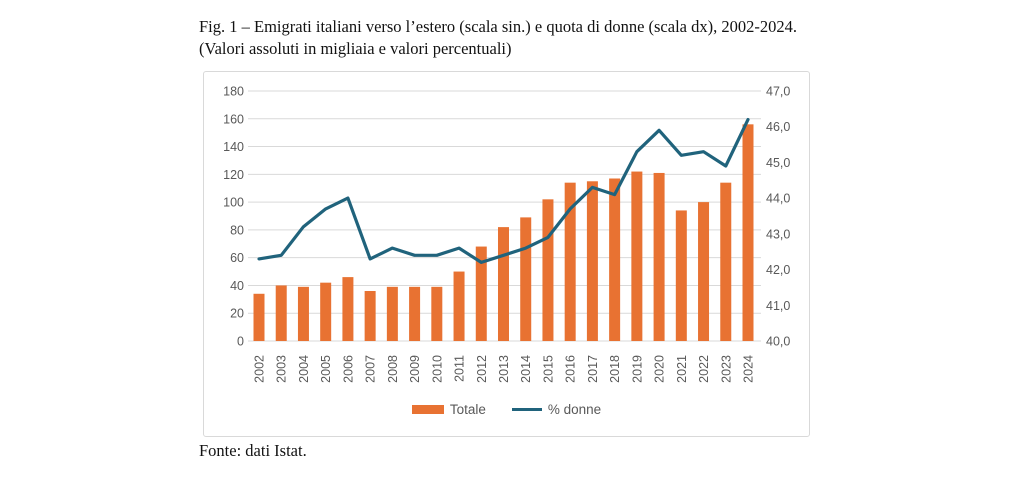 This screenshot has width=1024, height=494. I want to click on bar-2006, so click(348, 309).